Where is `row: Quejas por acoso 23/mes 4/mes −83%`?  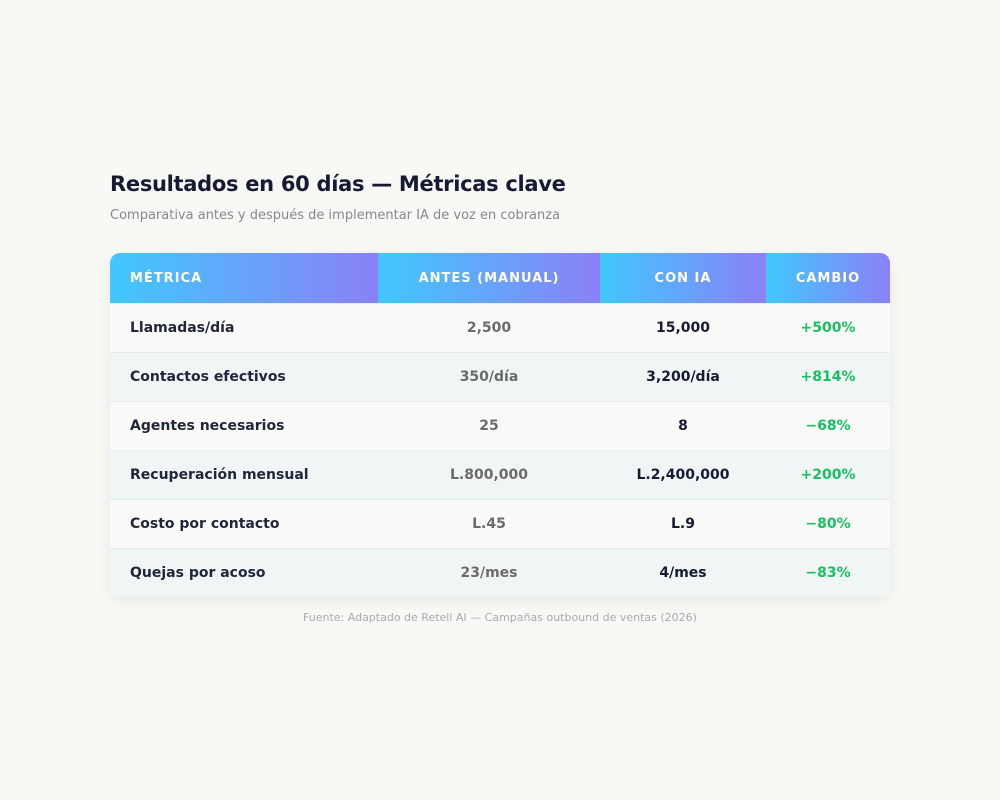
row: Quejas por acoso 23/mes 4/mes −83% is located at coordinates (500, 572).